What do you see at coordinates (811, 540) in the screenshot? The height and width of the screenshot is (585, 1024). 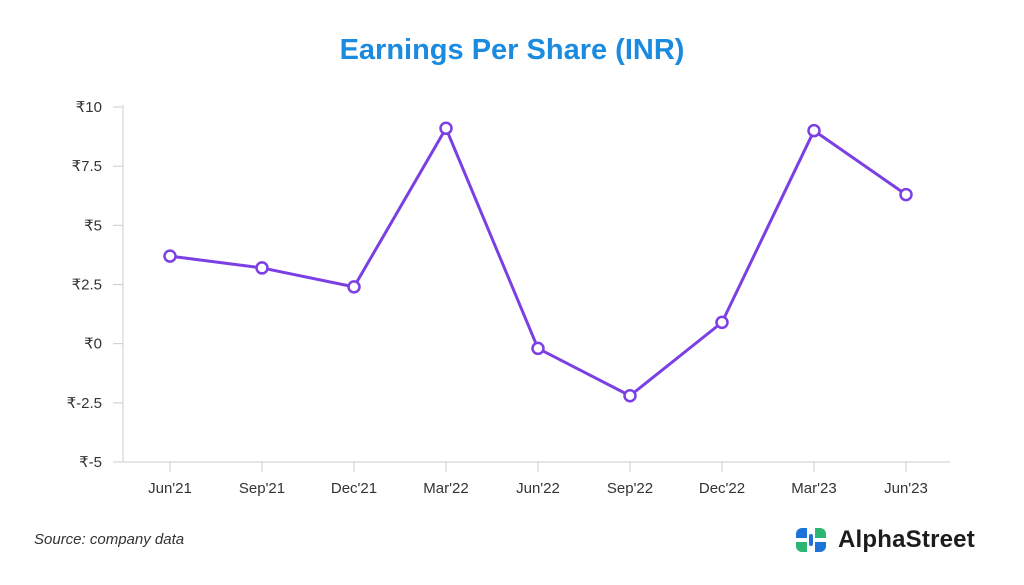 I see `alphastreet-logo-icon` at bounding box center [811, 540].